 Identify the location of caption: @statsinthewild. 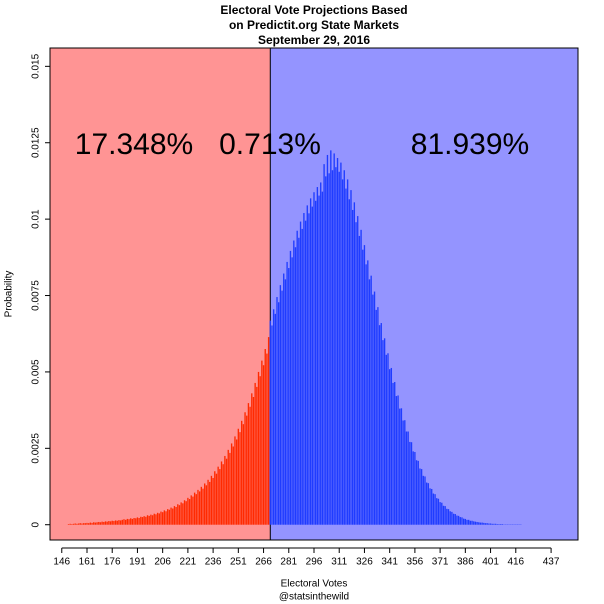
(314, 597).